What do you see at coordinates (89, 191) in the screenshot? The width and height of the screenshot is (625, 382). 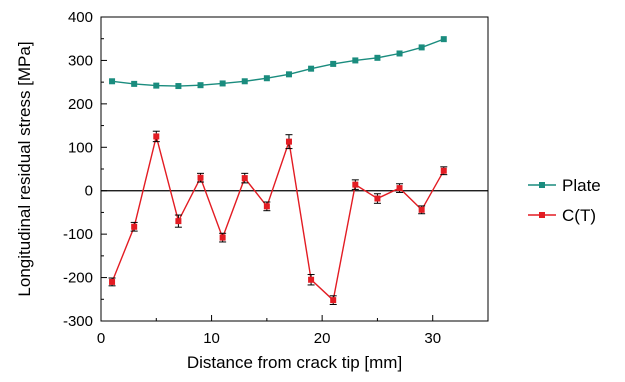 I see `y-tick-label: 0` at bounding box center [89, 191].